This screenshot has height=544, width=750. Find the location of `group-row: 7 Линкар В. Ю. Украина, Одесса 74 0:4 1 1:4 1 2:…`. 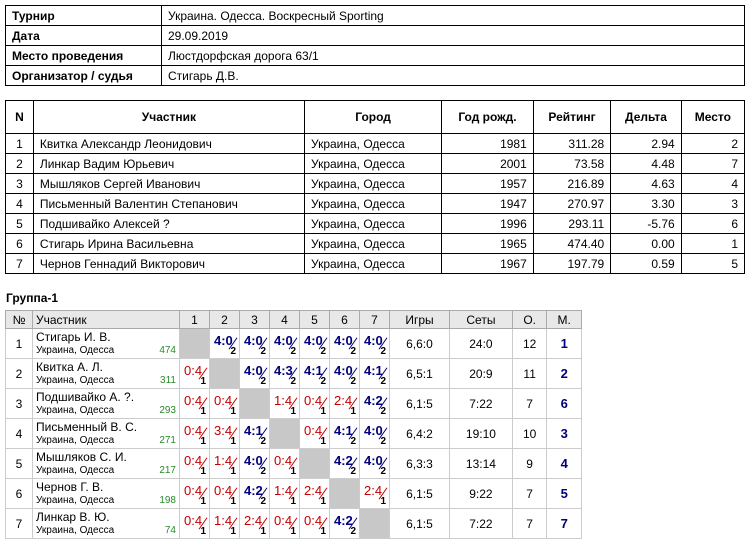

group-row: 7 Линкар В. Ю. Украина, Одесса 74 0:4 1 1:4 1 2:… is located at coordinates (293, 523).